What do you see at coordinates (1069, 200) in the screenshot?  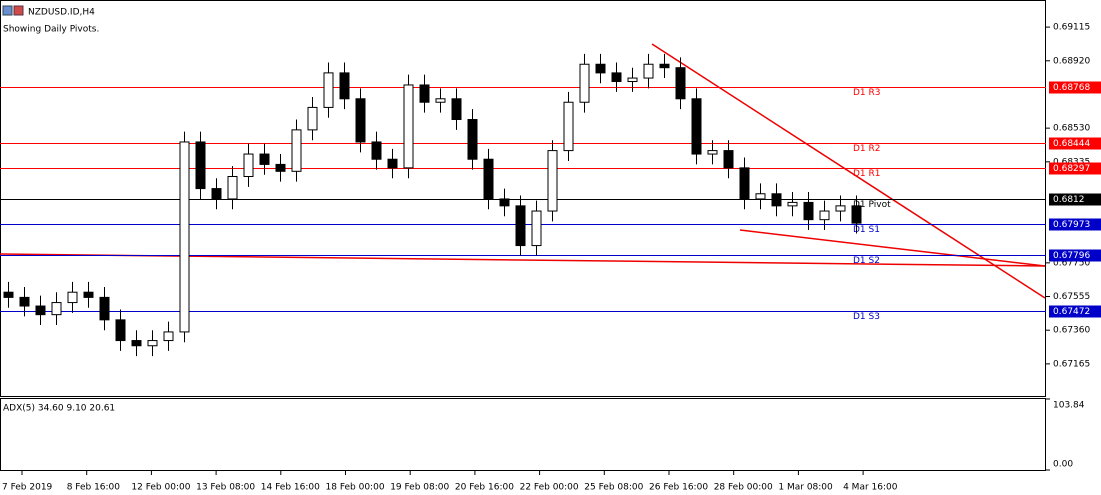 I see `pivot-price-label: 0.6812` at bounding box center [1069, 200].